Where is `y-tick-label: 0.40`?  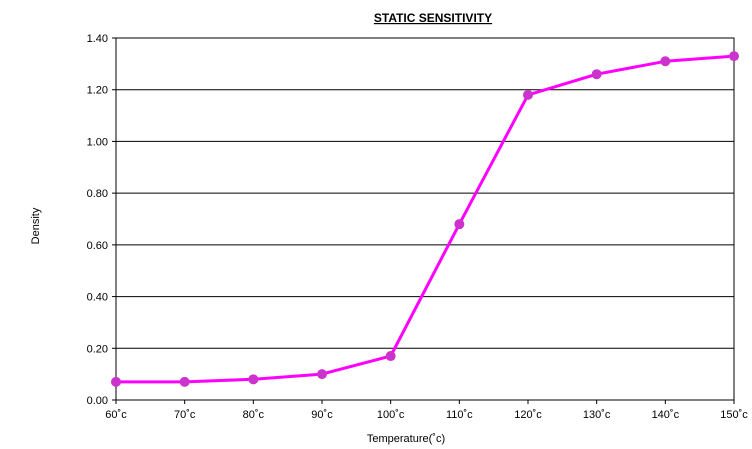
y-tick-label: 0.40 is located at coordinates (97, 298).